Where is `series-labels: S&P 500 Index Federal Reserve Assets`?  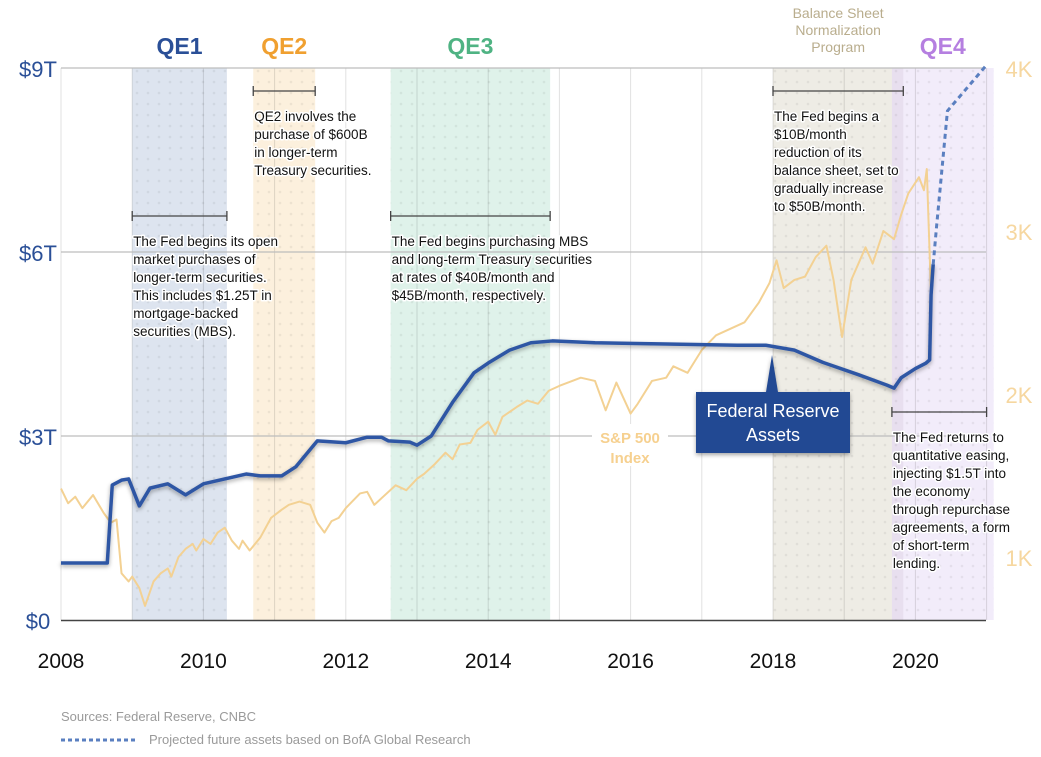
series-labels: S&P 500 Index Federal Reserve Assets is located at coordinates (721, 411).